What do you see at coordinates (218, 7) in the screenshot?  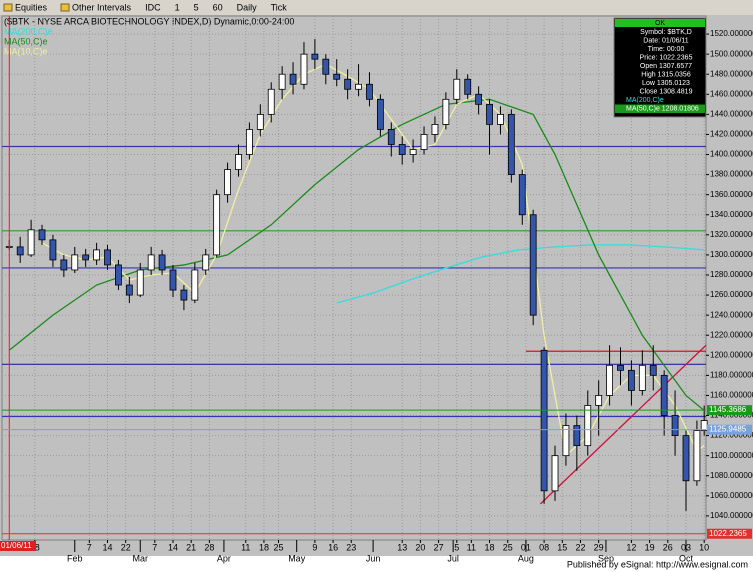 I see `toolbar-button: 60` at bounding box center [218, 7].